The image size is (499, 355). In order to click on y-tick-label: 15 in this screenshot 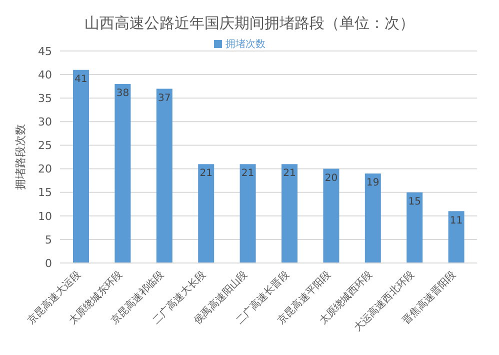, I will do `click(45, 193)`.